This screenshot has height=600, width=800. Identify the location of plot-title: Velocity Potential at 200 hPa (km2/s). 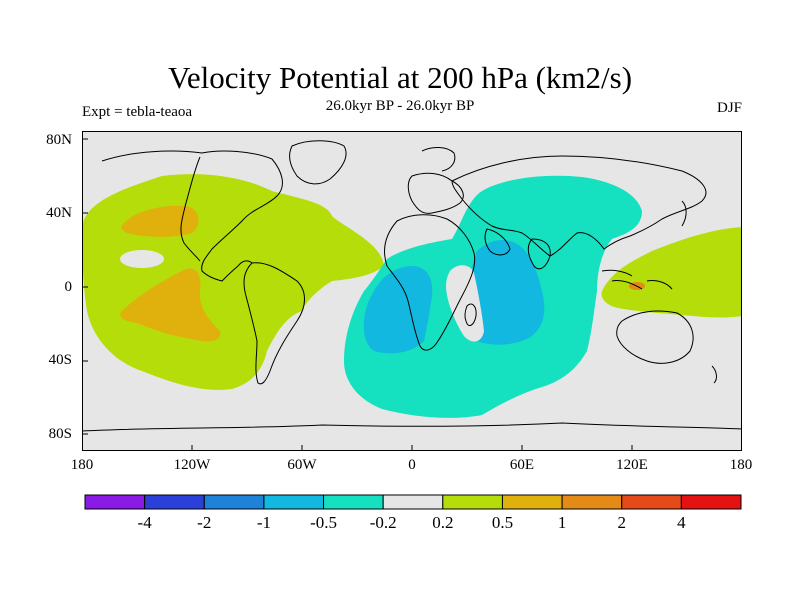
(400, 77).